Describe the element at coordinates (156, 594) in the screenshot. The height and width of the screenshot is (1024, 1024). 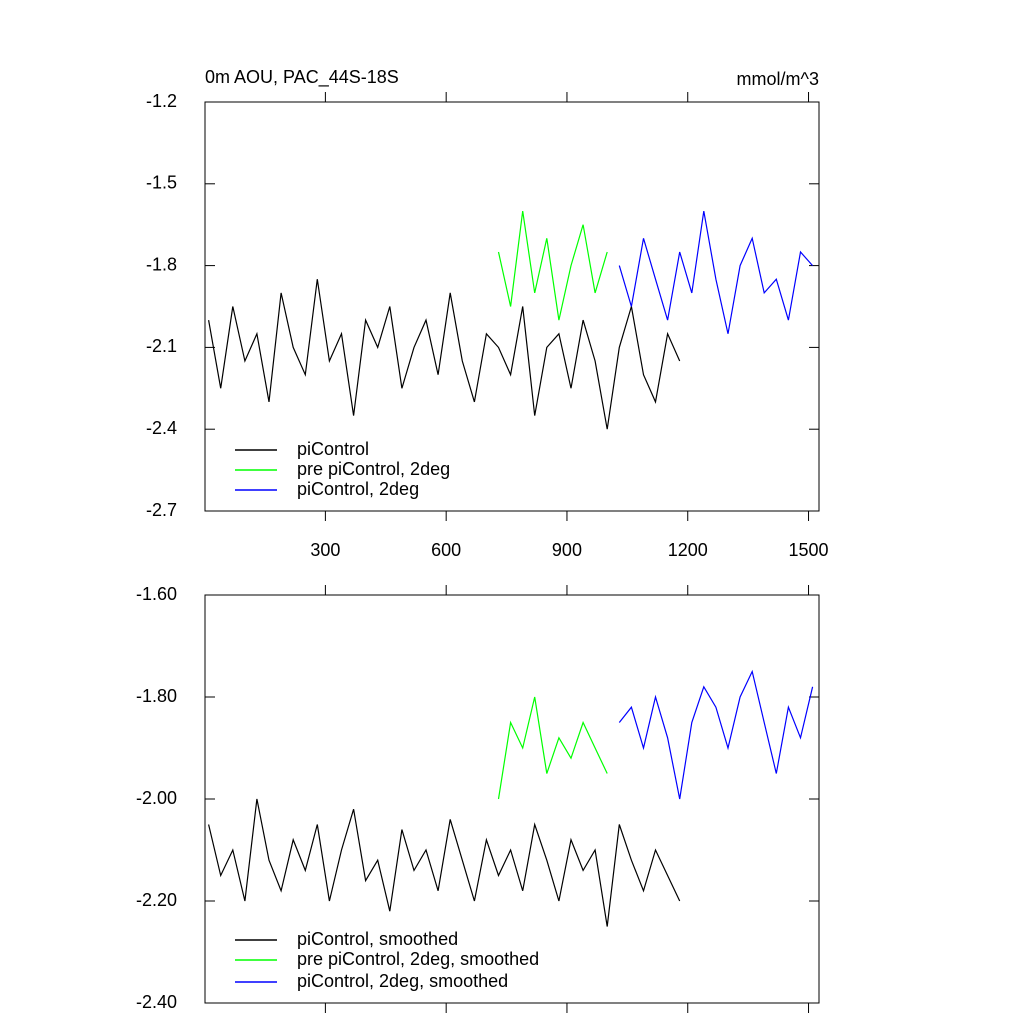
I see `y-tick-label: -1.60` at that location.